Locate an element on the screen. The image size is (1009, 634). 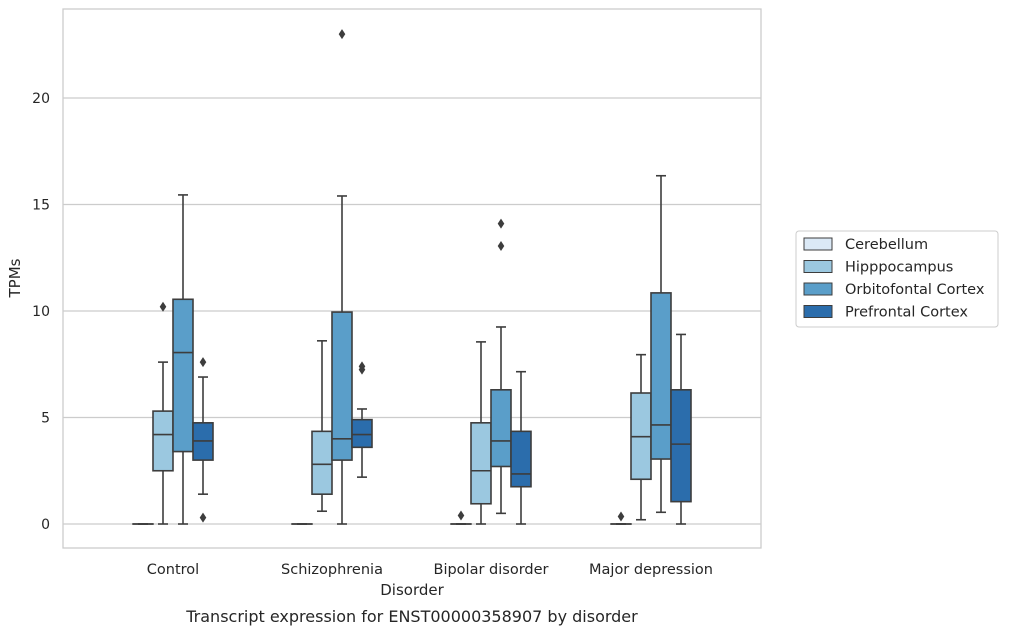
x-tick-label: Control is located at coordinates (173, 570).